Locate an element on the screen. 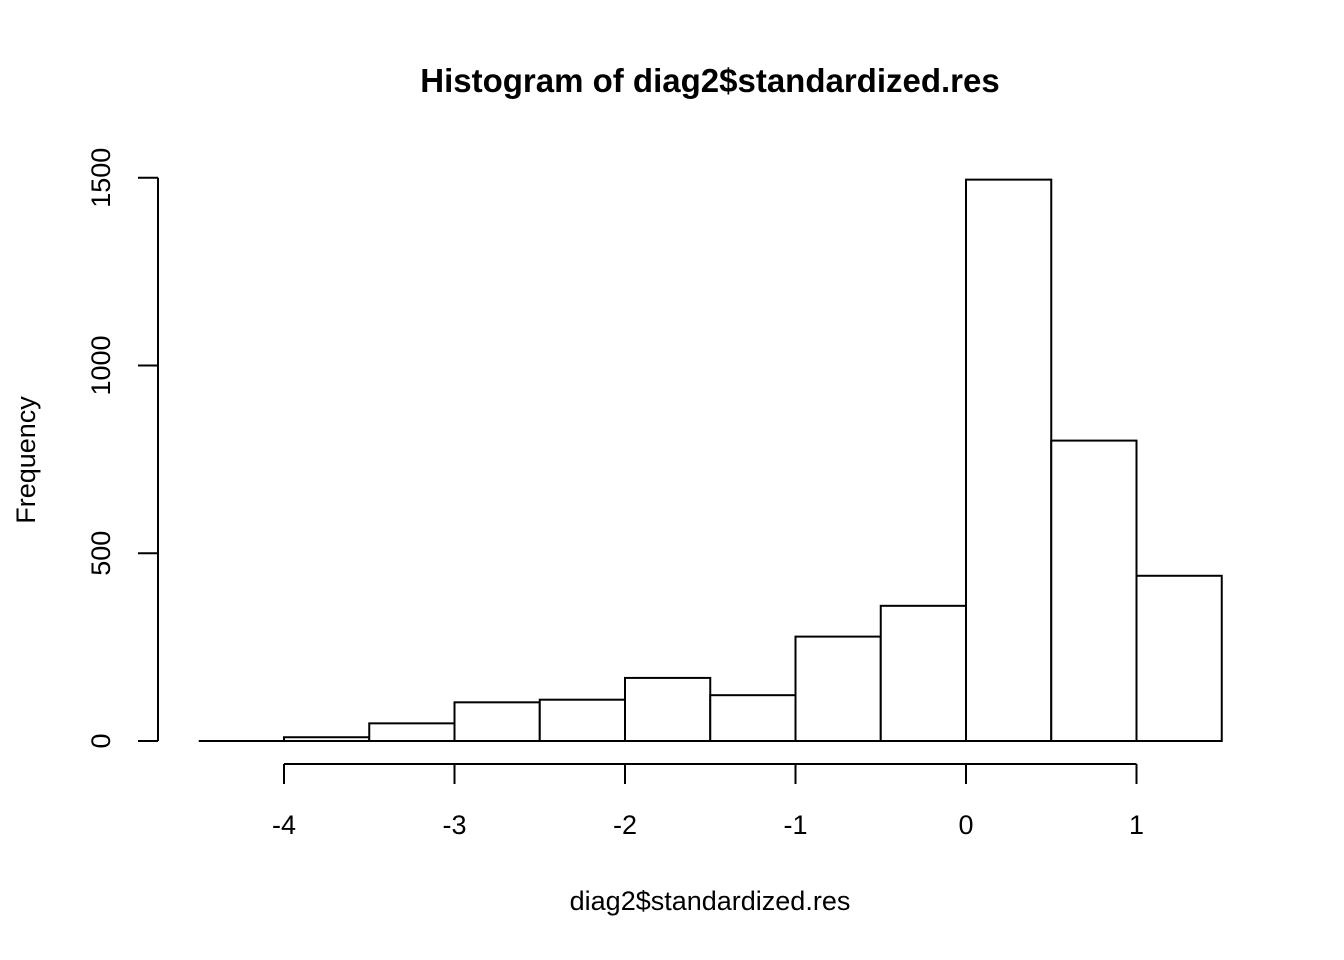 Image resolution: width=1344 pixels, height=960 pixels. x-tick-label: -1 is located at coordinates (795, 825).